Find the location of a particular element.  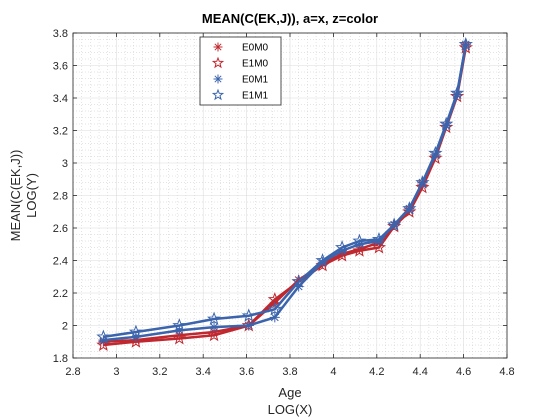

y-axis-label: MEAN(C(EK,J)) is located at coordinates (15, 196).